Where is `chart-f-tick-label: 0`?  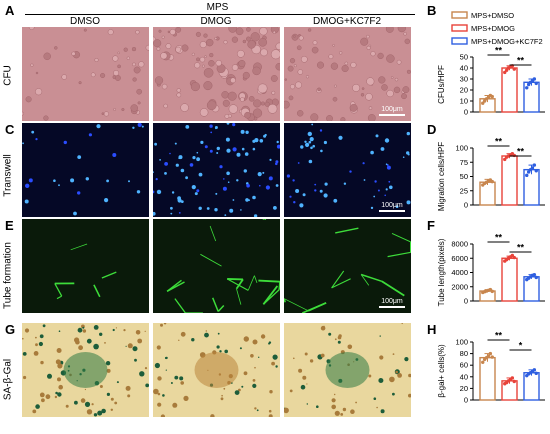
chart-f-tick-label: 0 is located at coordinates (466, 301).